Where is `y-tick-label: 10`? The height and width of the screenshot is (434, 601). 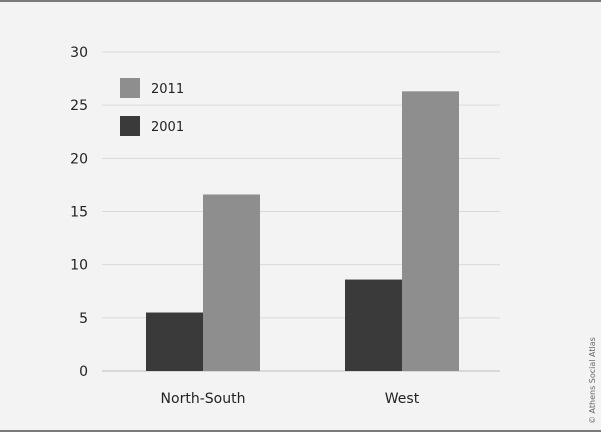
y-tick-label: 10 is located at coordinates (79, 266).